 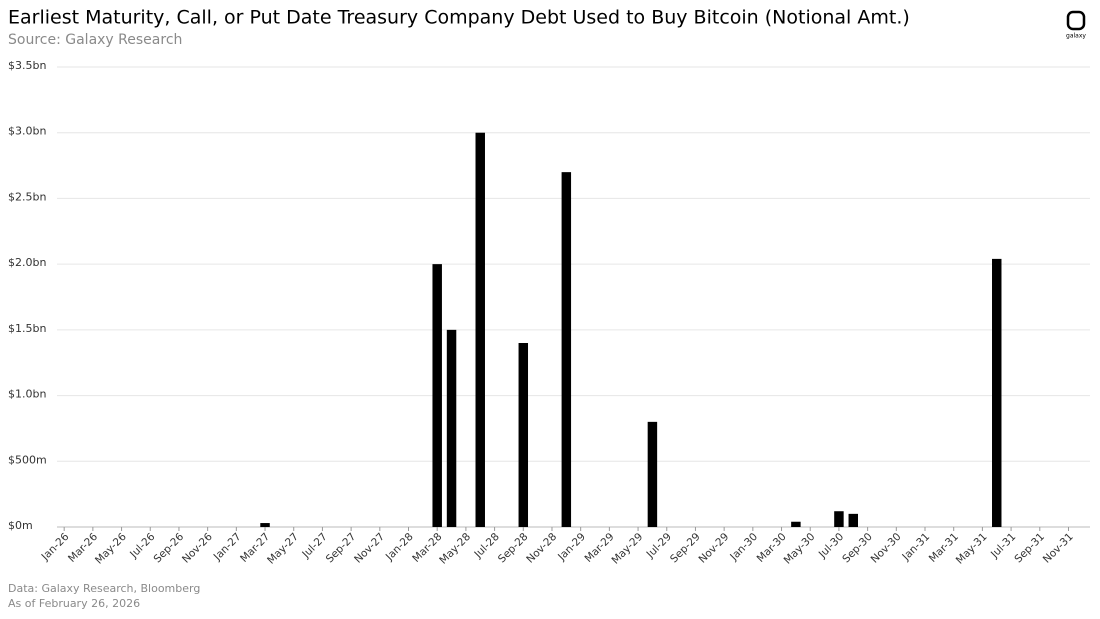 I want to click on logo-text: galaxy, so click(x=1076, y=36).